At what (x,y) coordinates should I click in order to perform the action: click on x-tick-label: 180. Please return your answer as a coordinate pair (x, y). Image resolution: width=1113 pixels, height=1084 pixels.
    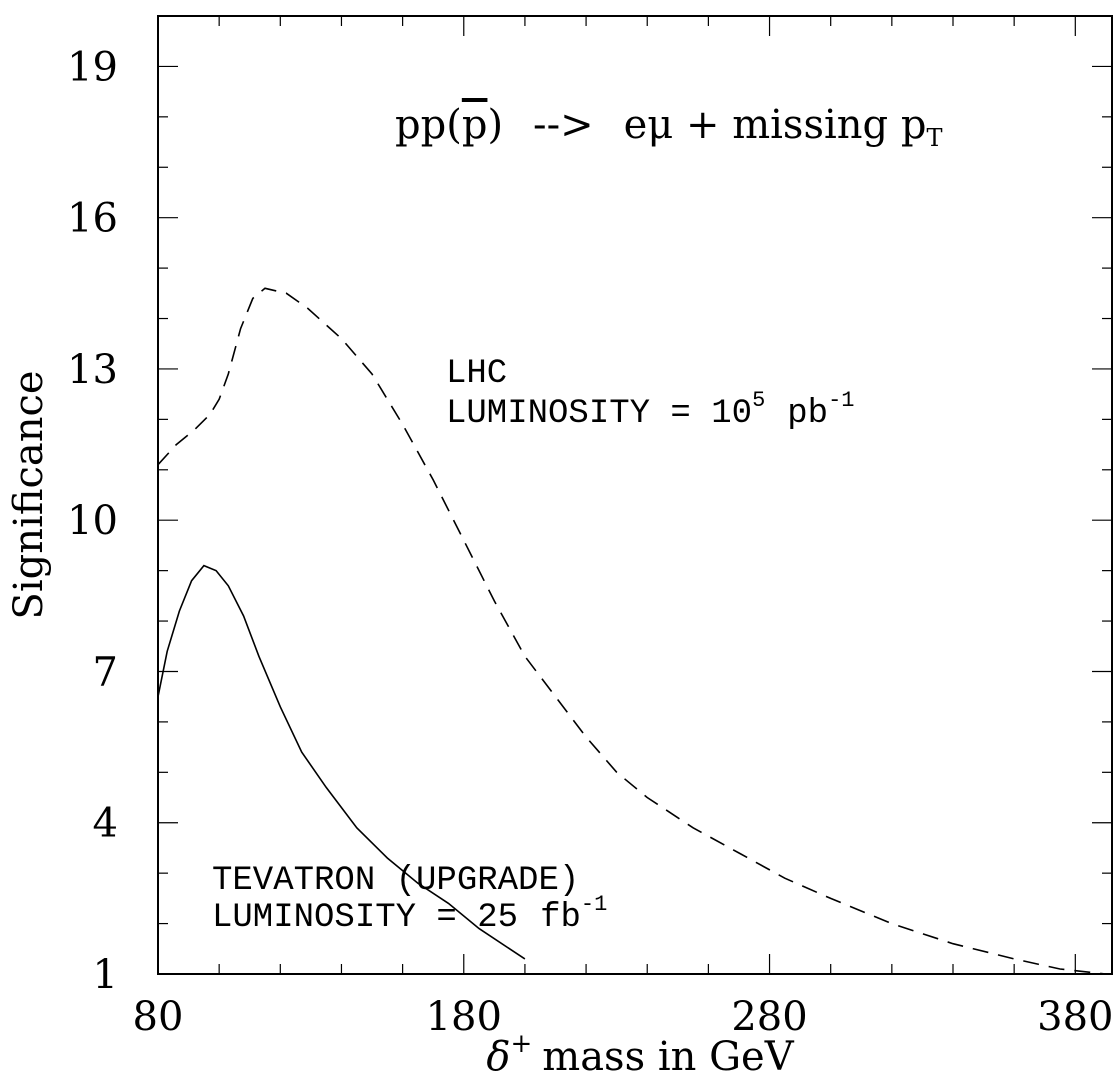
    Looking at the image, I should click on (464, 1017).